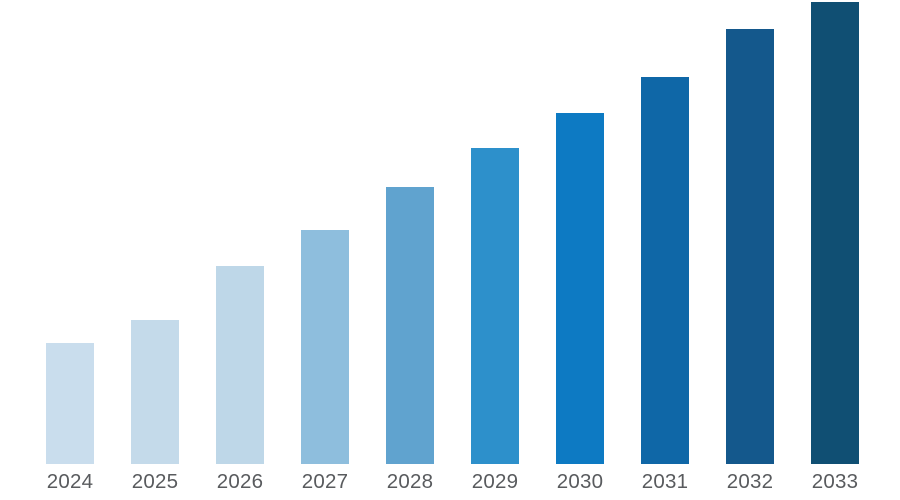 This screenshot has width=900, height=500. Describe the element at coordinates (750, 246) in the screenshot. I see `bar-2032` at that location.